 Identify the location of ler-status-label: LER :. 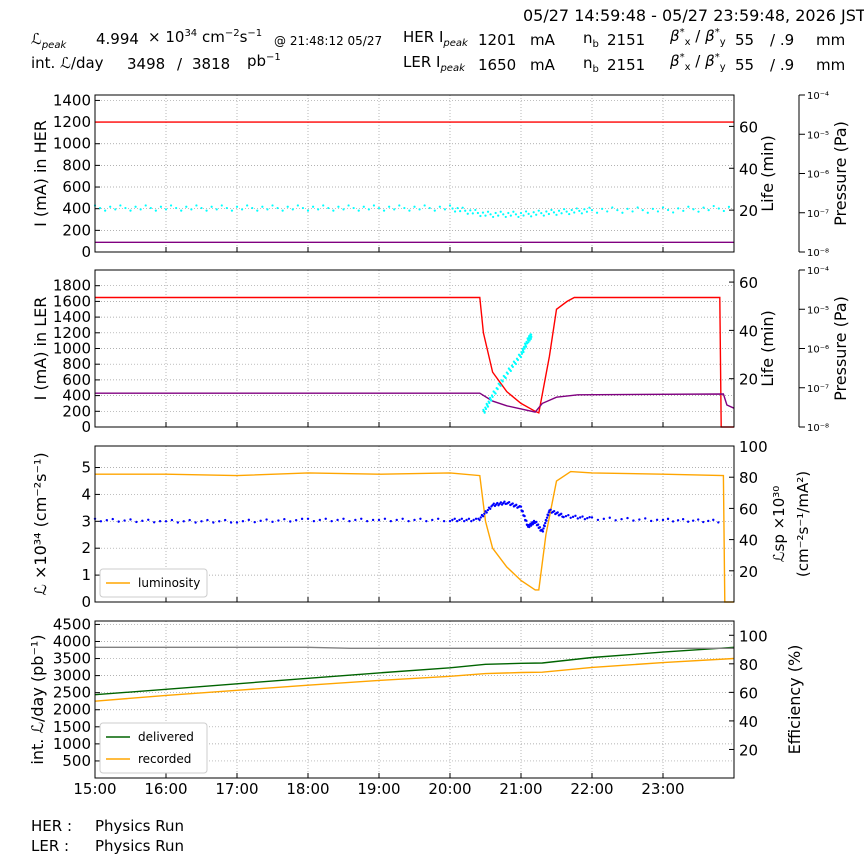
(50, 846).